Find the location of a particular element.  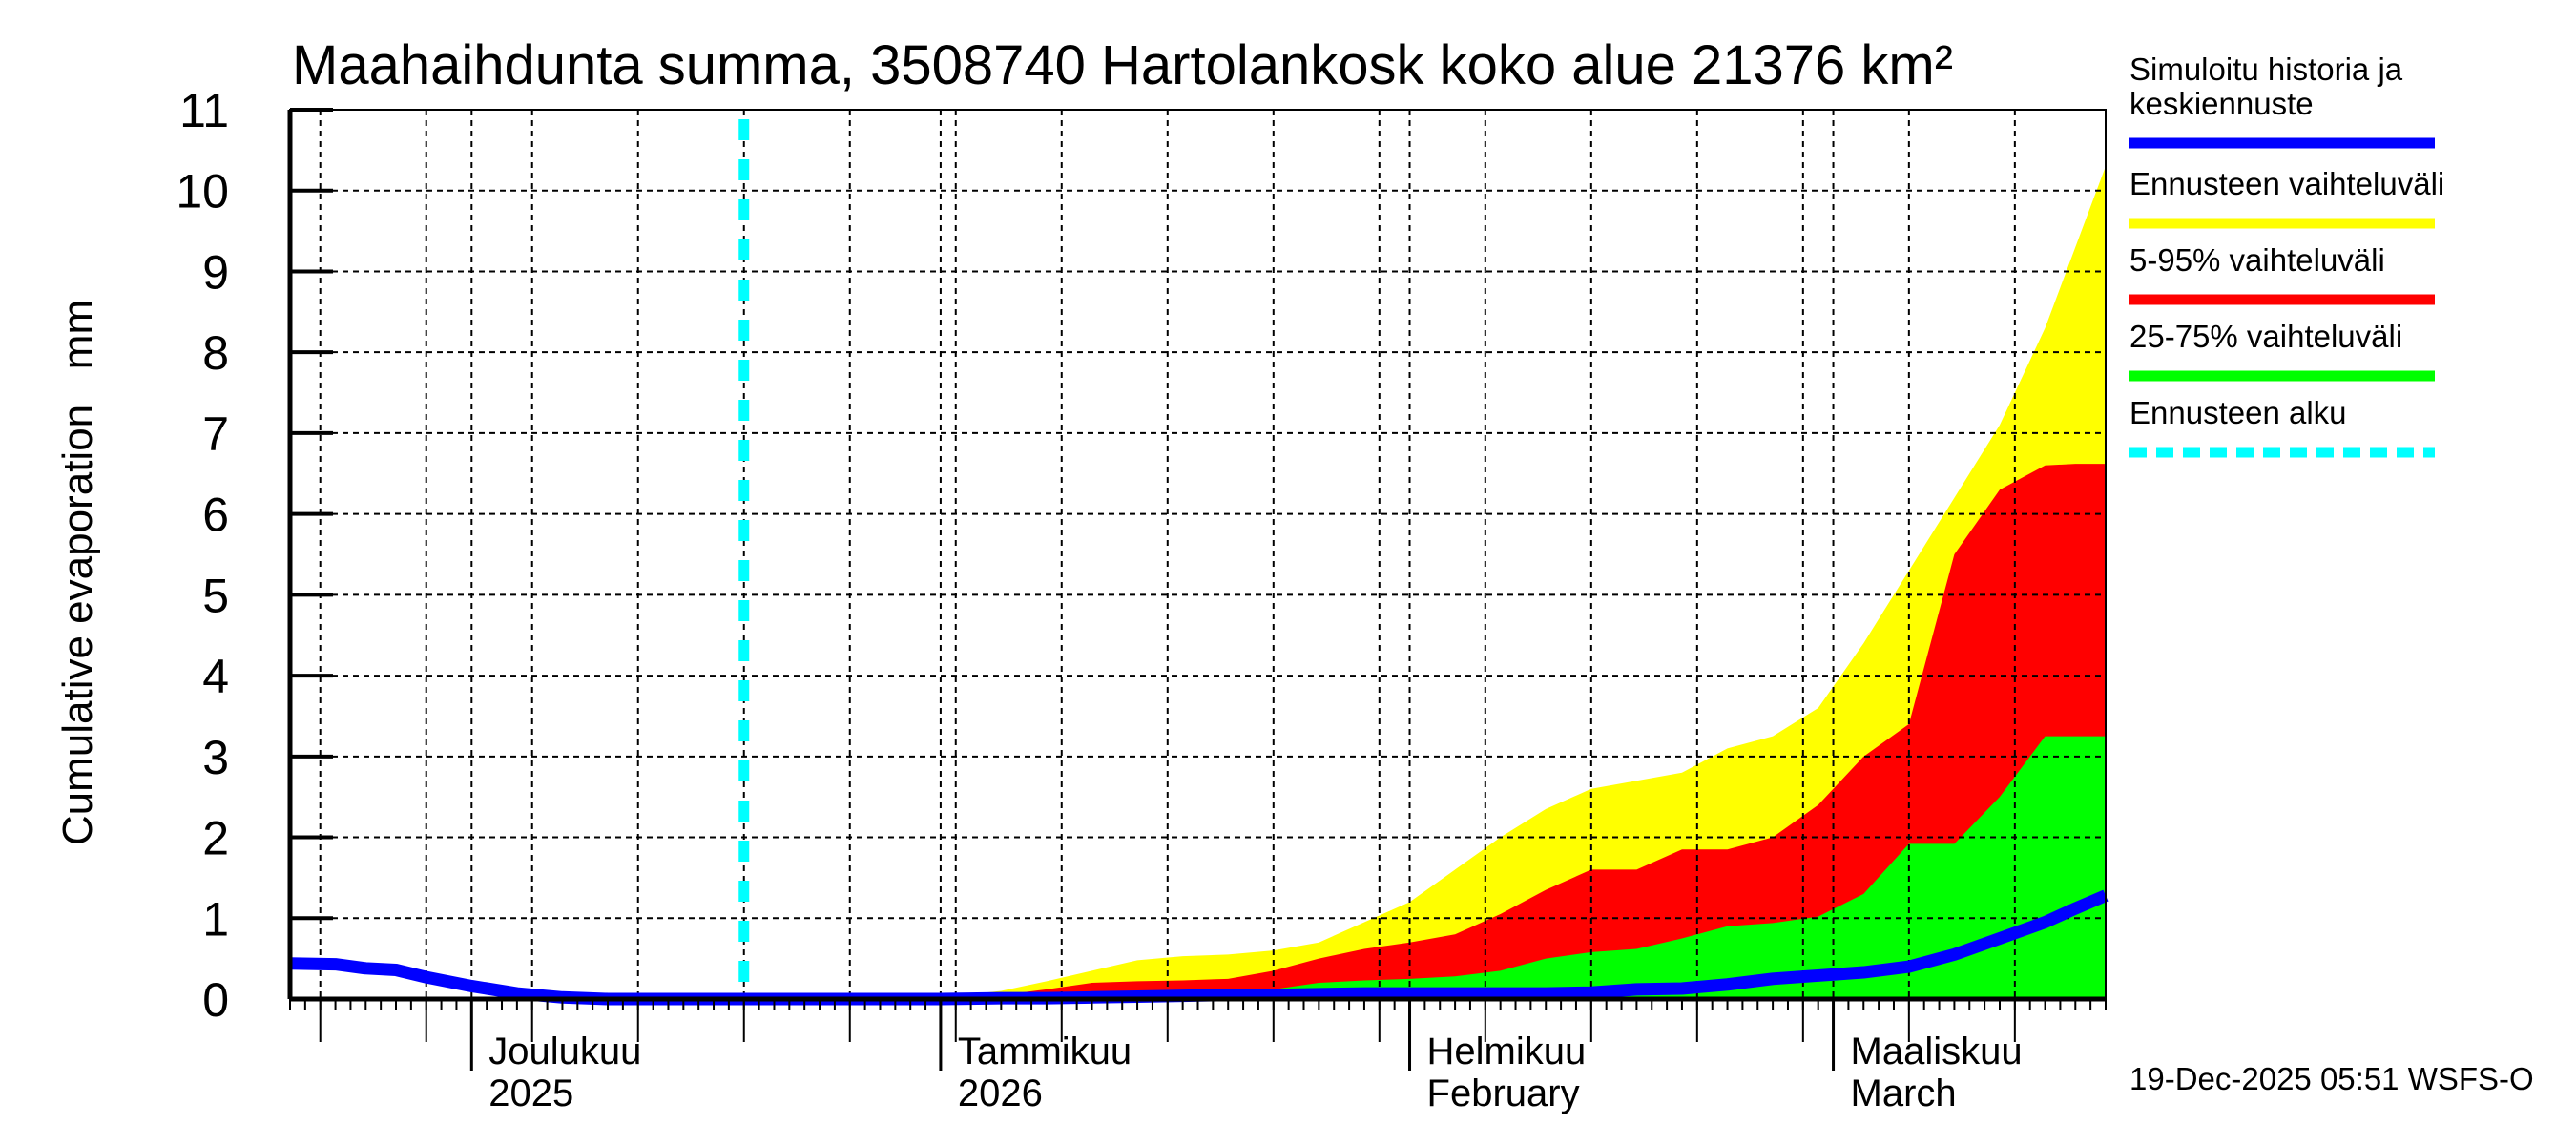

legend-label: 25-75% vaihteluväli is located at coordinates (2265, 337).